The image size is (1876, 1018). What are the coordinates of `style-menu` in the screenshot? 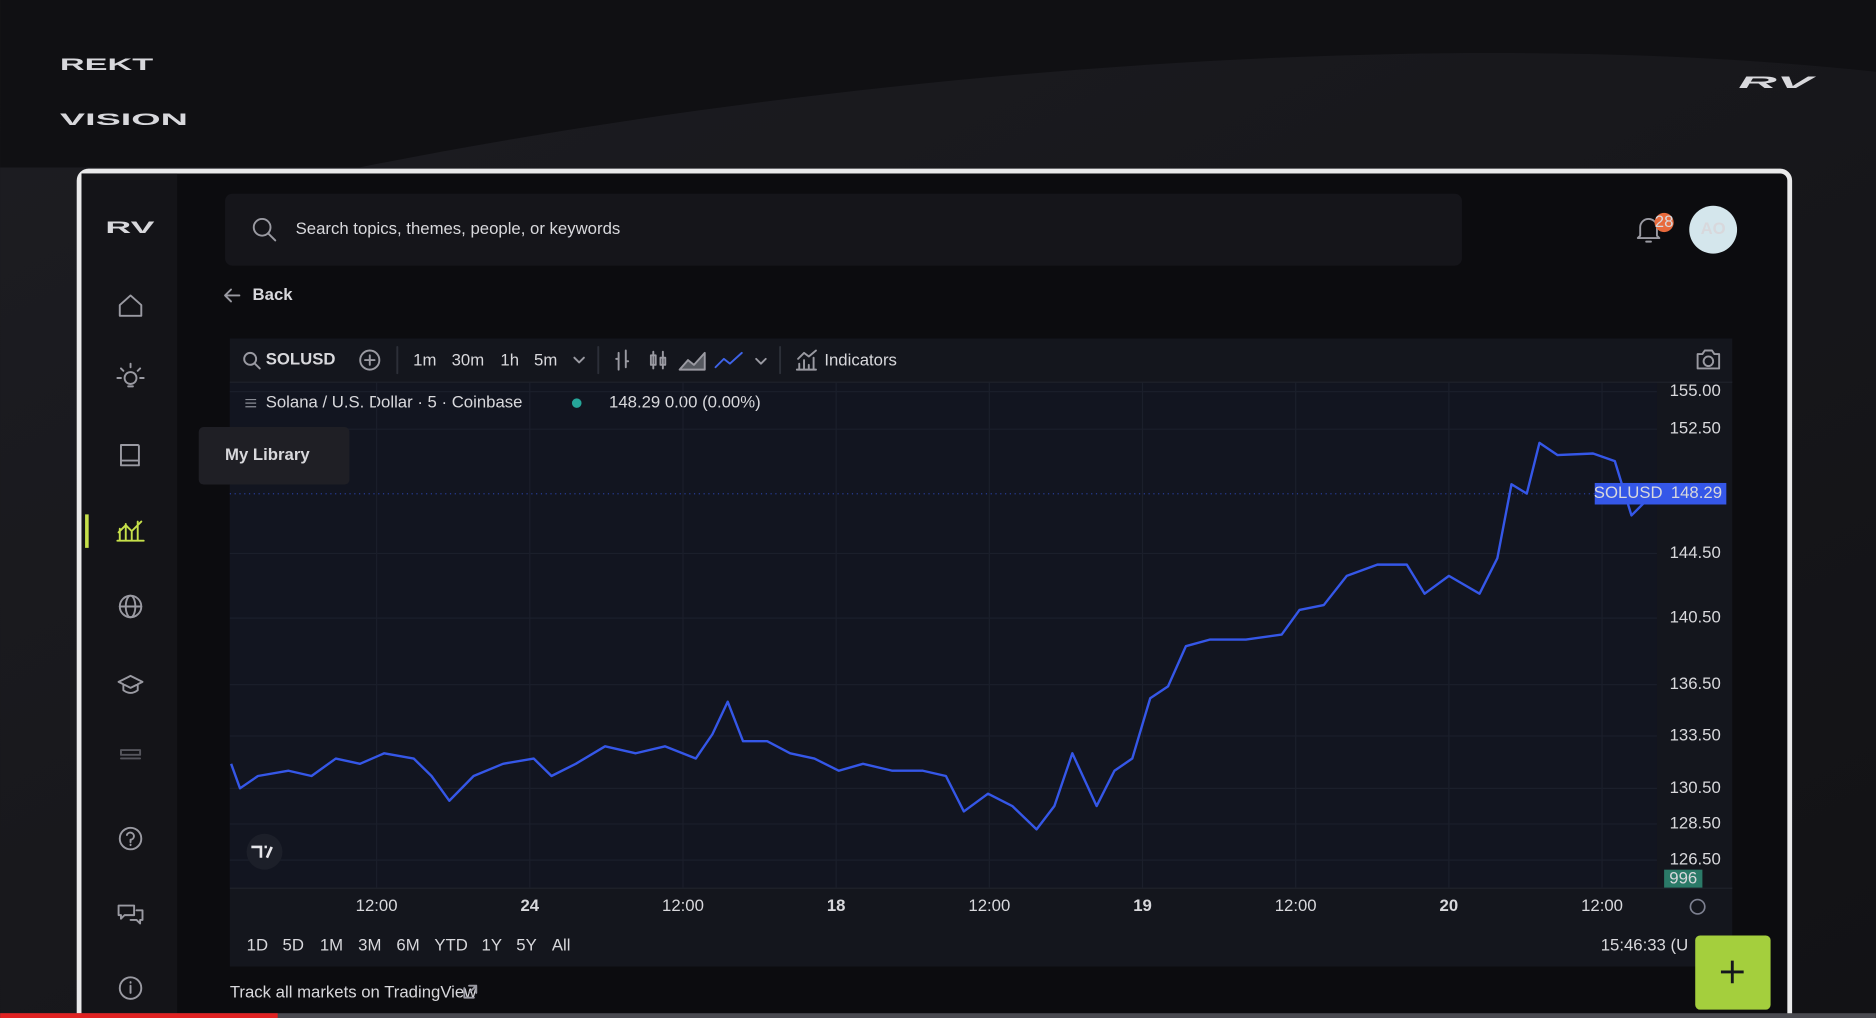 It's located at (761, 361).